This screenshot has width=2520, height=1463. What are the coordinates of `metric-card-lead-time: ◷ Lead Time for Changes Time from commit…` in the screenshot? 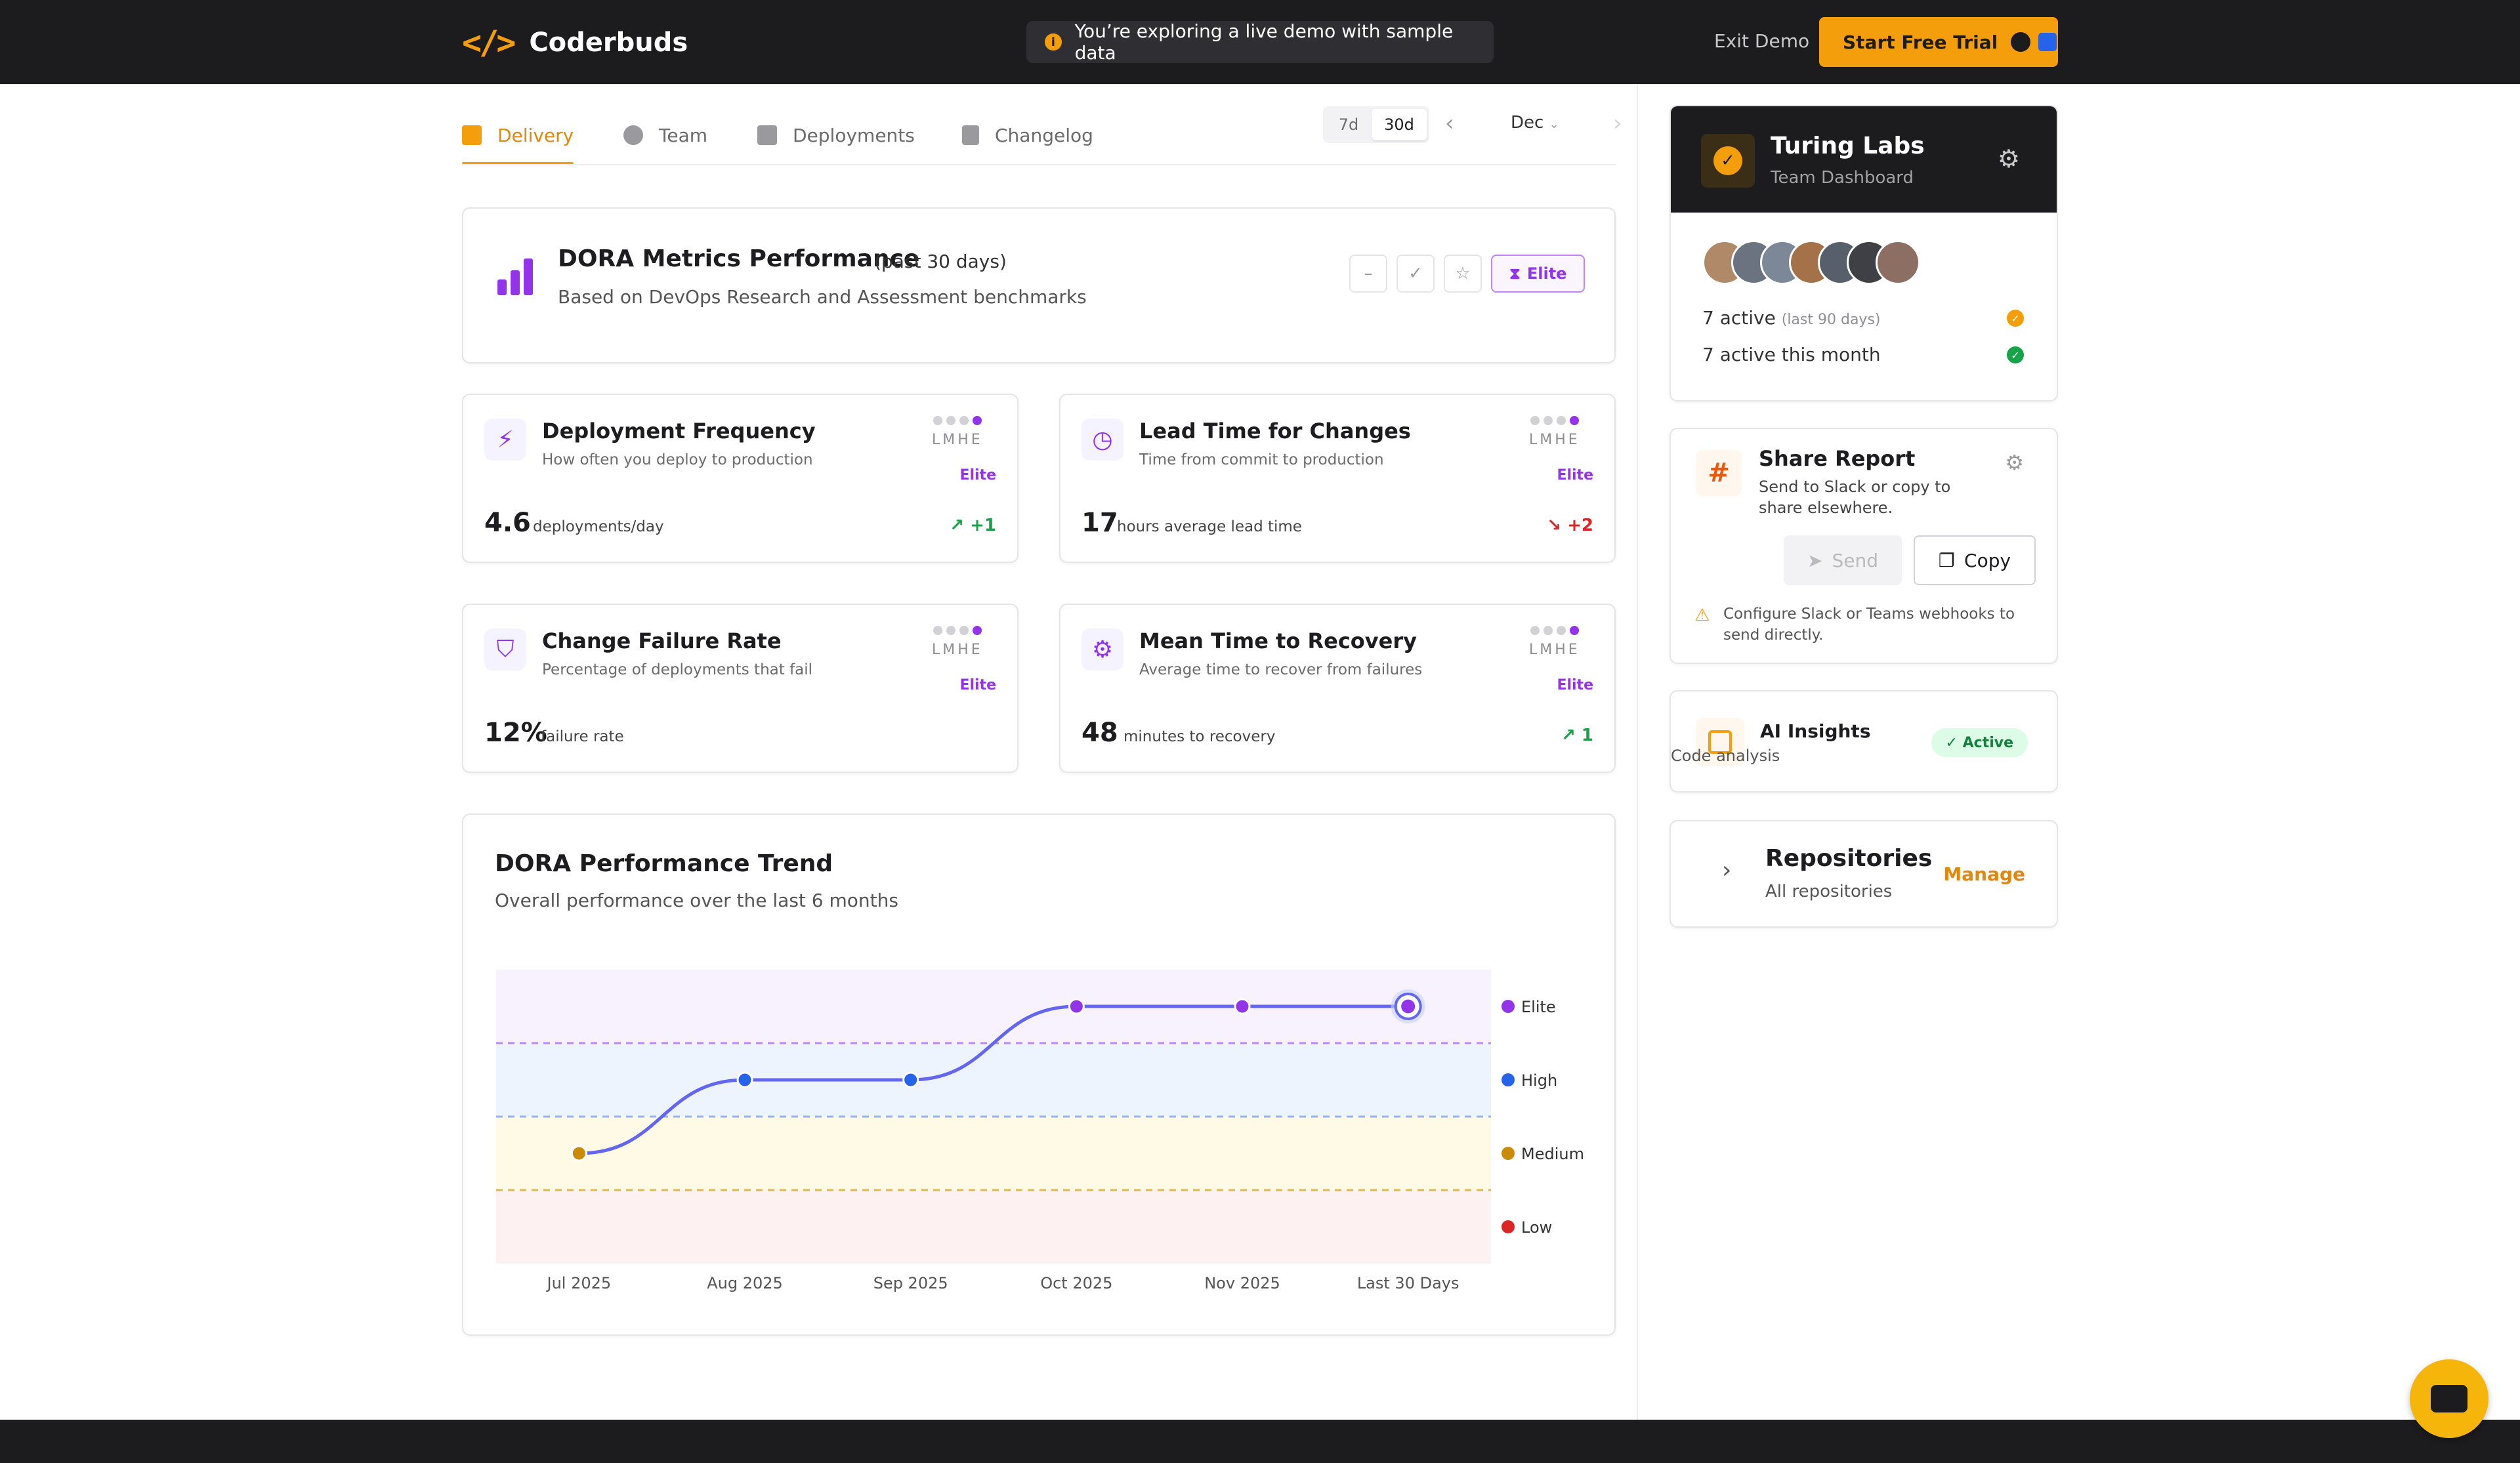 It's located at (1337, 479).